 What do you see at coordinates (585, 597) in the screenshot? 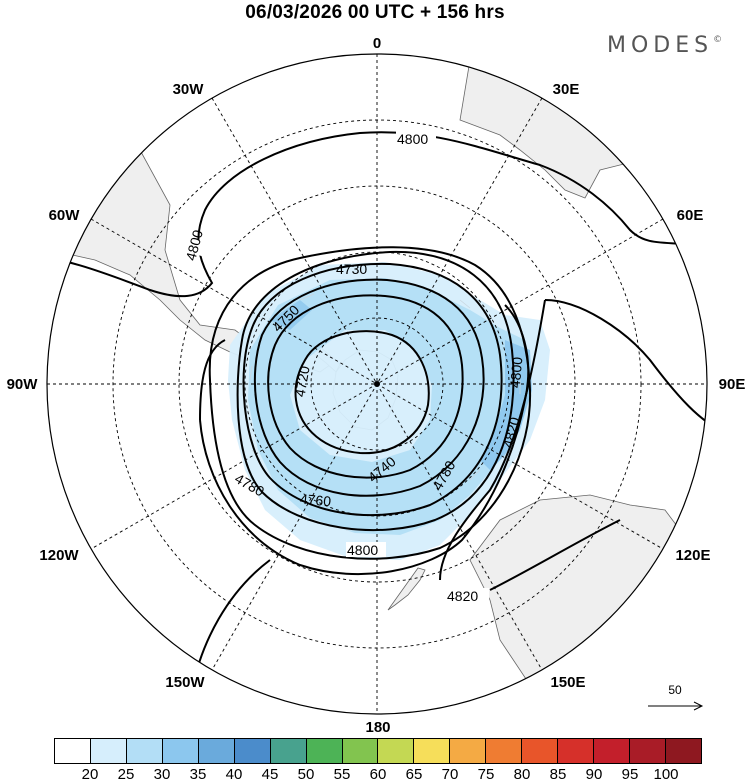
I see `australia-land` at bounding box center [585, 597].